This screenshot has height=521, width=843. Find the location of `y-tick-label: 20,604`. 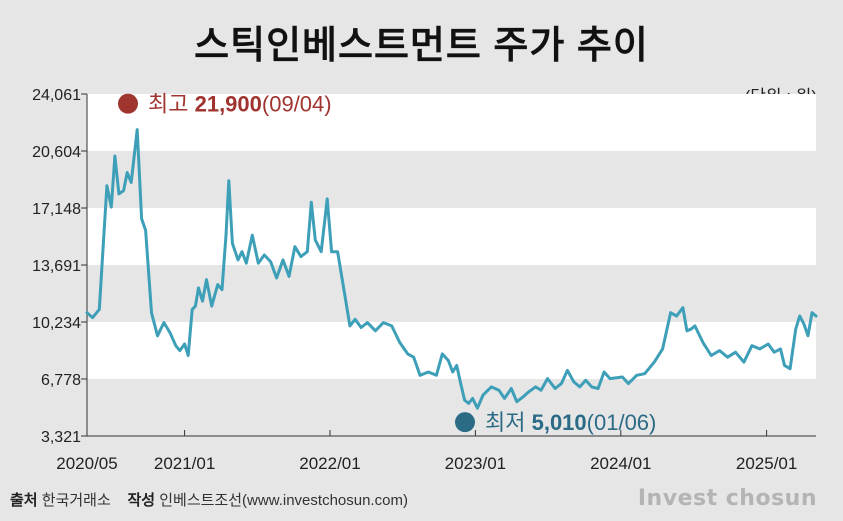

y-tick-label: 20,604 is located at coordinates (56, 152).